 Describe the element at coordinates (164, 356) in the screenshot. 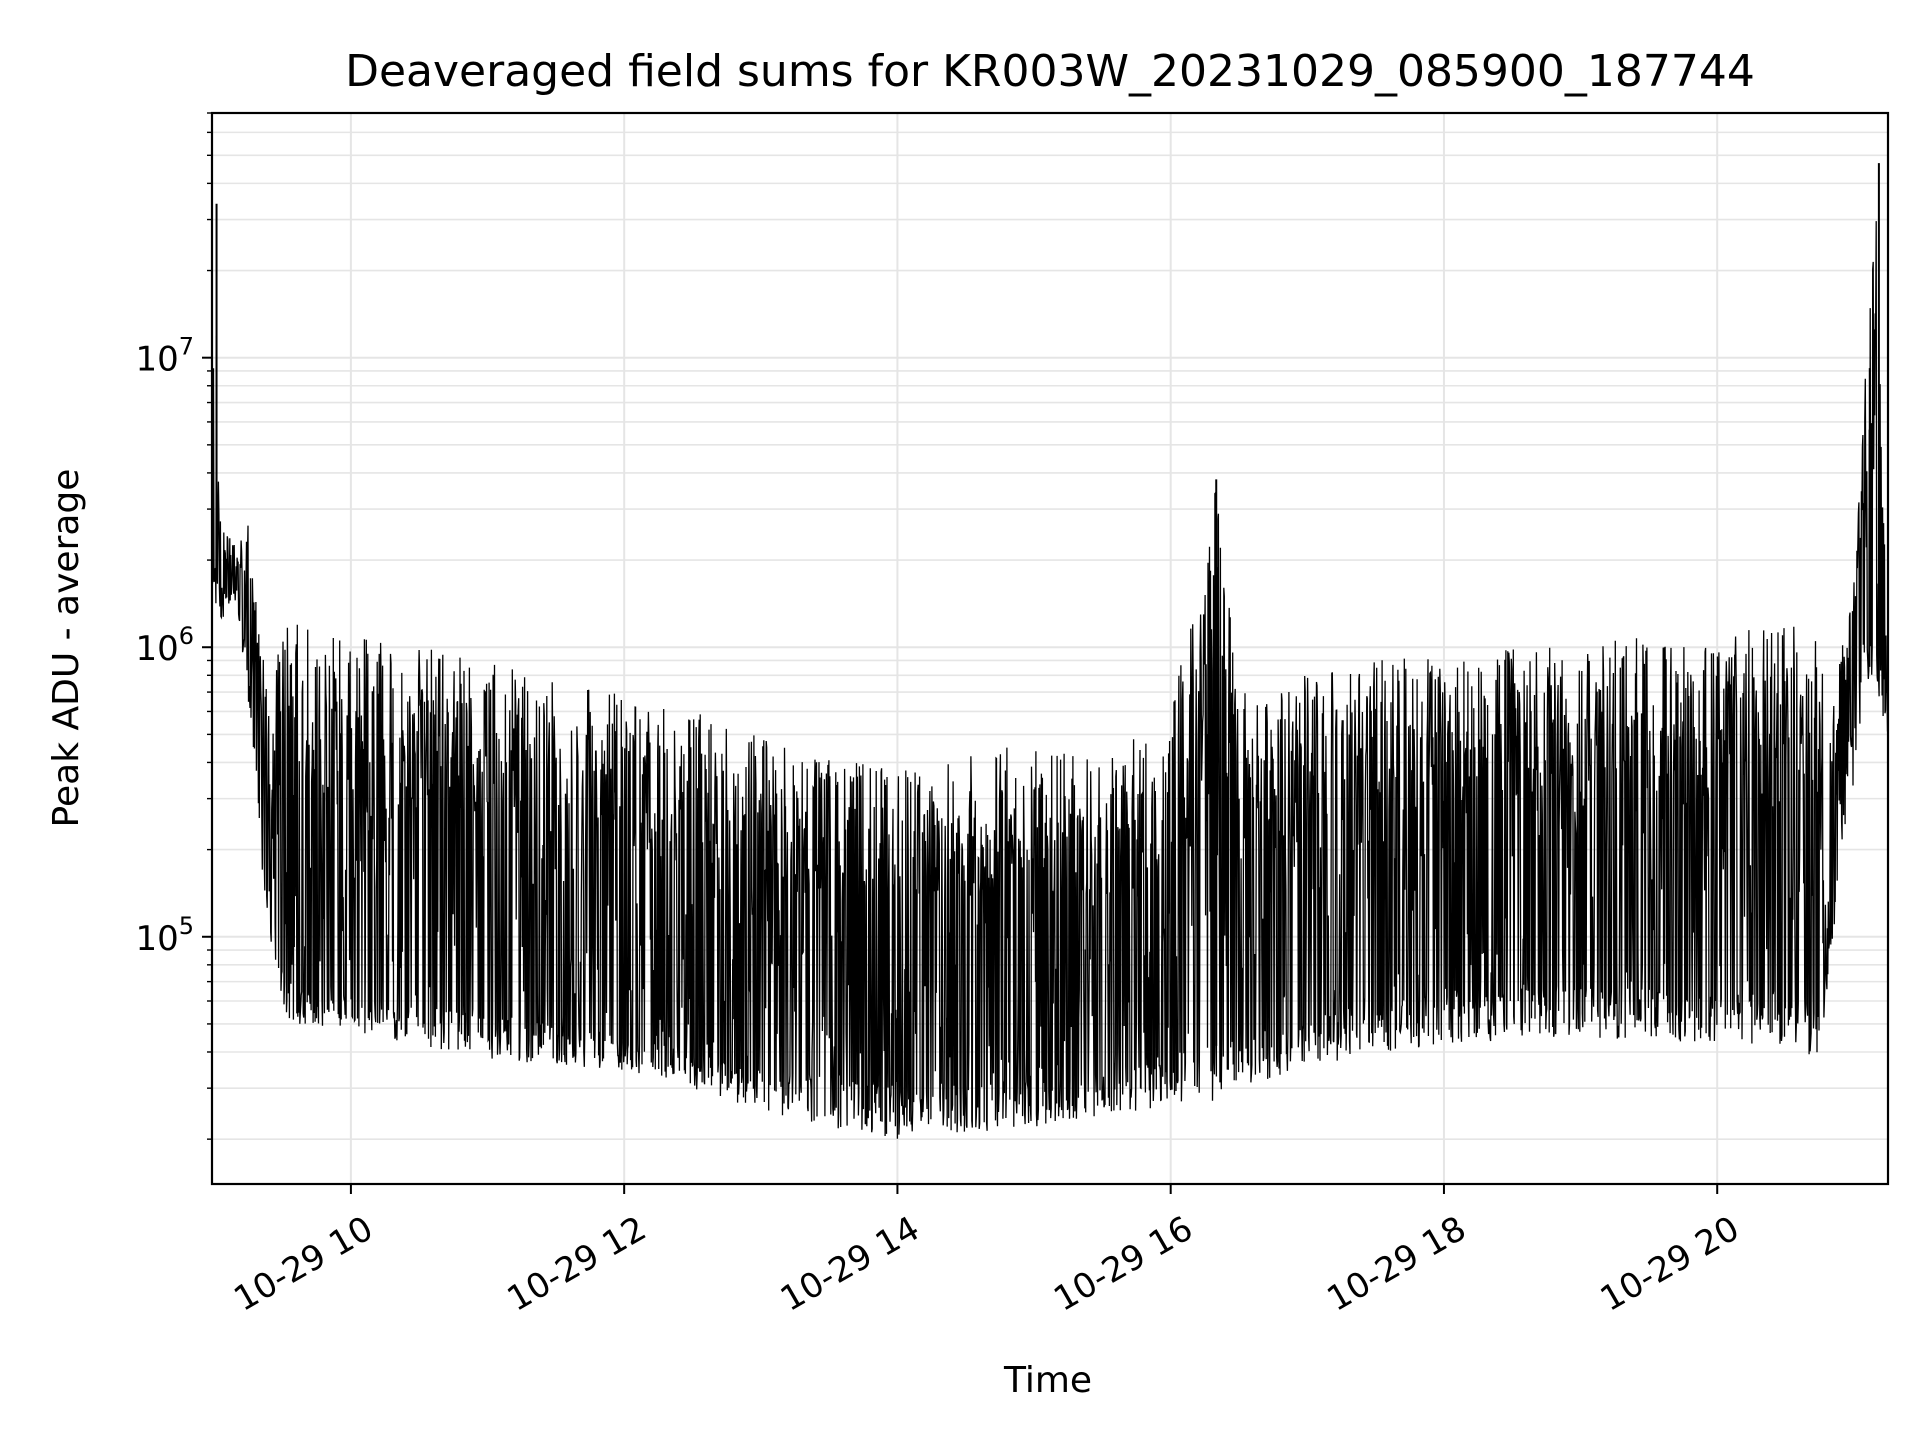

I see `y-tick-label: 10⁷` at that location.